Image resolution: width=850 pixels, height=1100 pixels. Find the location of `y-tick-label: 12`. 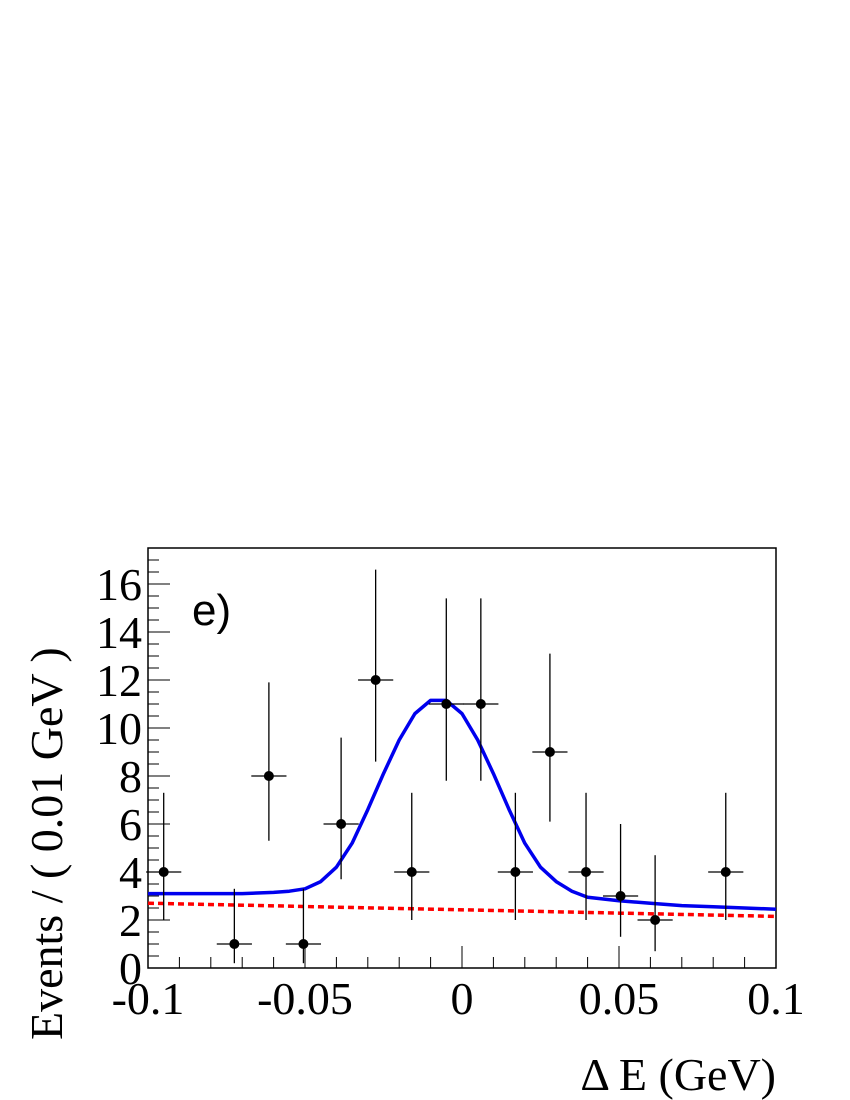

y-tick-label: 12 is located at coordinates (119, 680).